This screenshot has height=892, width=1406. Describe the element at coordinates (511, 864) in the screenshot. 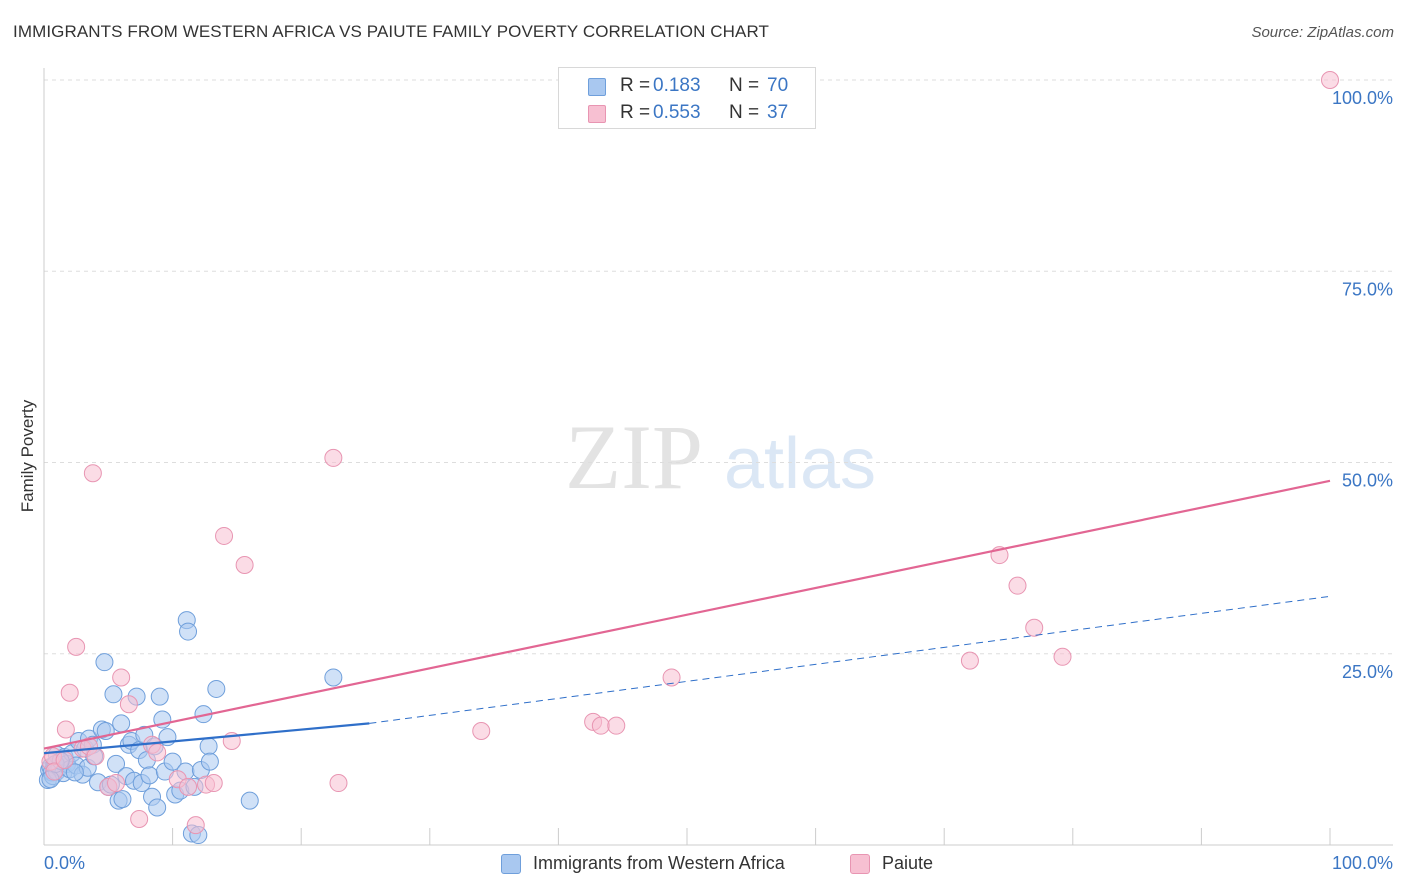

I see `legend-swatch-blue` at that location.